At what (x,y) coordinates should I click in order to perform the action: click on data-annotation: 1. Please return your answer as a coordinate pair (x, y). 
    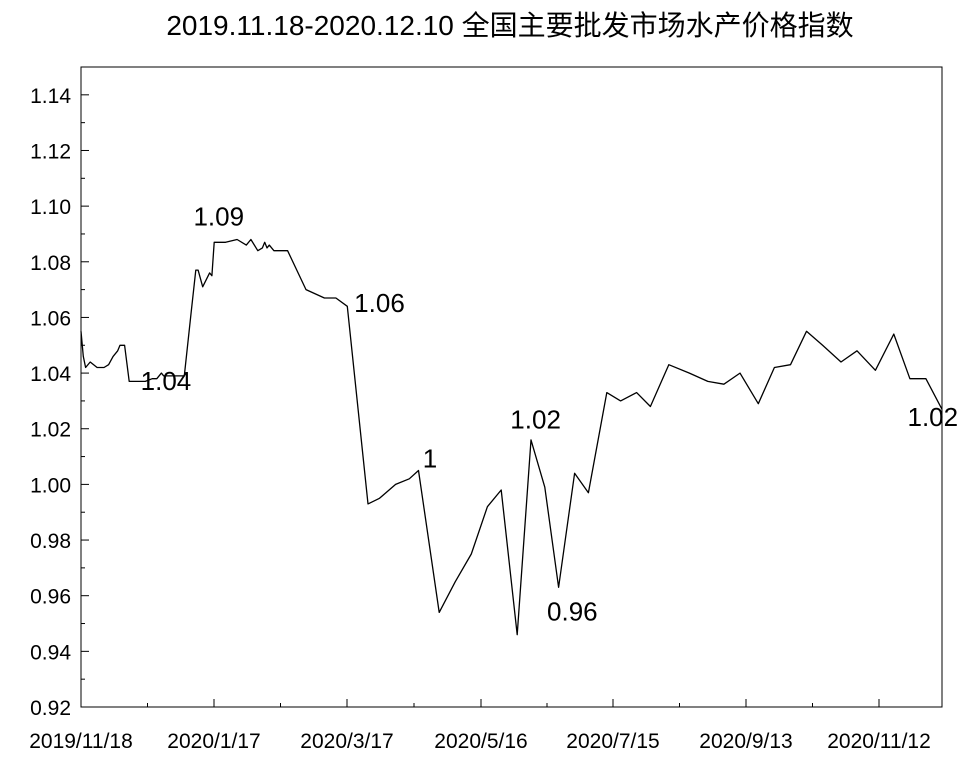
    Looking at the image, I should click on (430, 459).